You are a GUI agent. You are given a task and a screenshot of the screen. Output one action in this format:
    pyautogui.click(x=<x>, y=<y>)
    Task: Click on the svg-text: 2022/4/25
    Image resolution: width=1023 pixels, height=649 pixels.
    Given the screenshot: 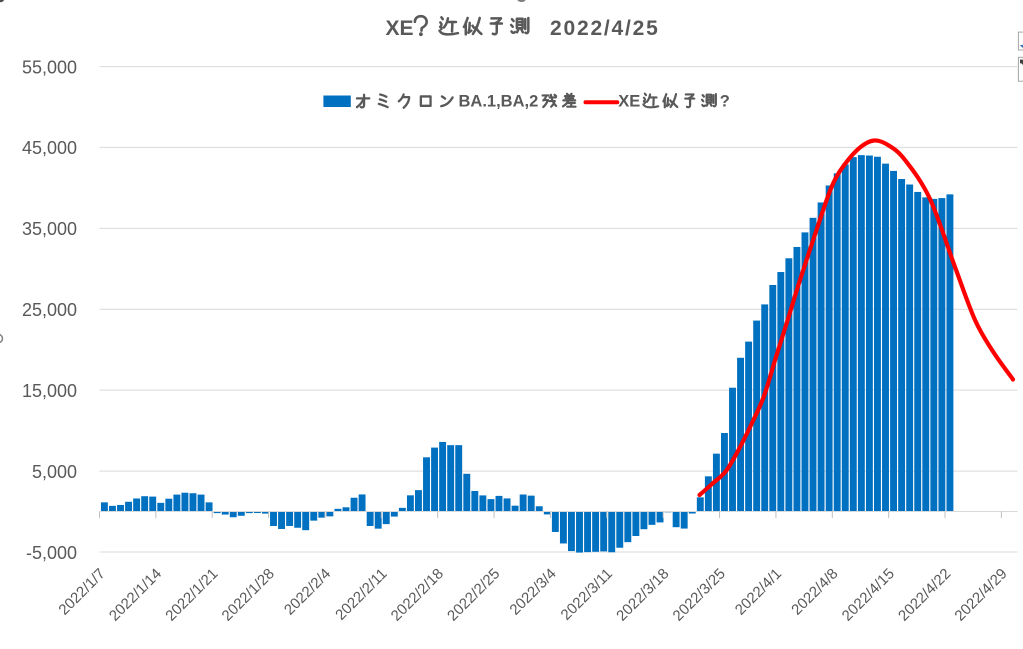 What is the action you would take?
    pyautogui.click(x=605, y=28)
    